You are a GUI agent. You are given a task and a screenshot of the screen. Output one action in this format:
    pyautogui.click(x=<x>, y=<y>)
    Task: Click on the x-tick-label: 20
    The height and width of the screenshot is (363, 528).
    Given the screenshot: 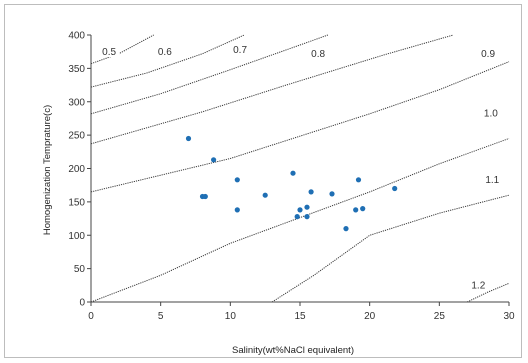 What is the action you would take?
    pyautogui.click(x=370, y=316)
    